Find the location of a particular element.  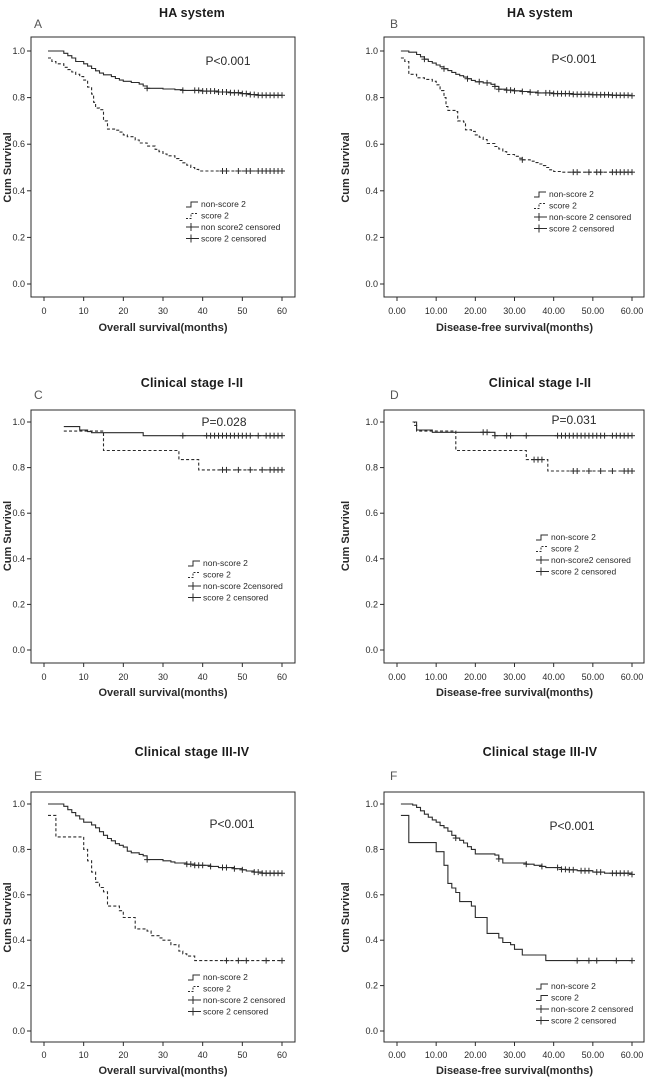

svg-text: 0.00 is located at coordinates (397, 311).